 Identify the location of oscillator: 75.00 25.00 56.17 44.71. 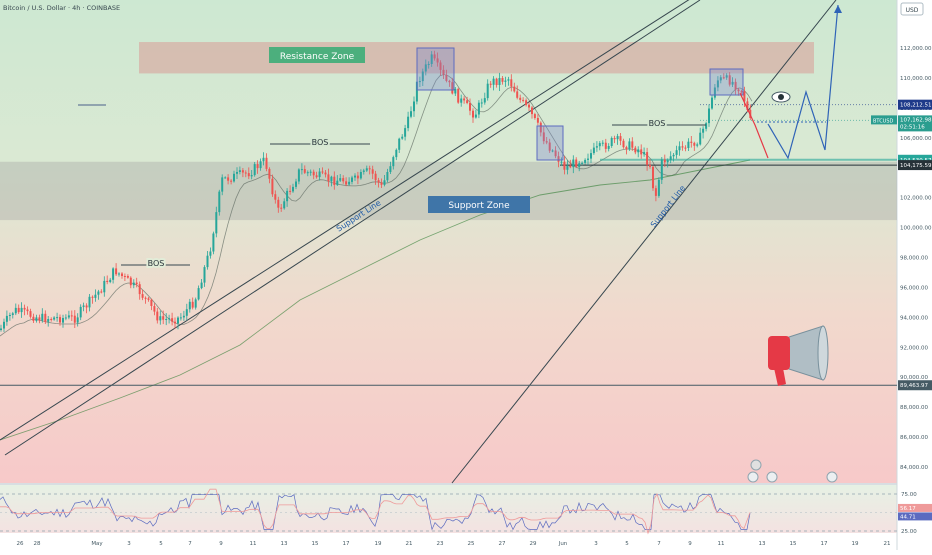
(466, 511).